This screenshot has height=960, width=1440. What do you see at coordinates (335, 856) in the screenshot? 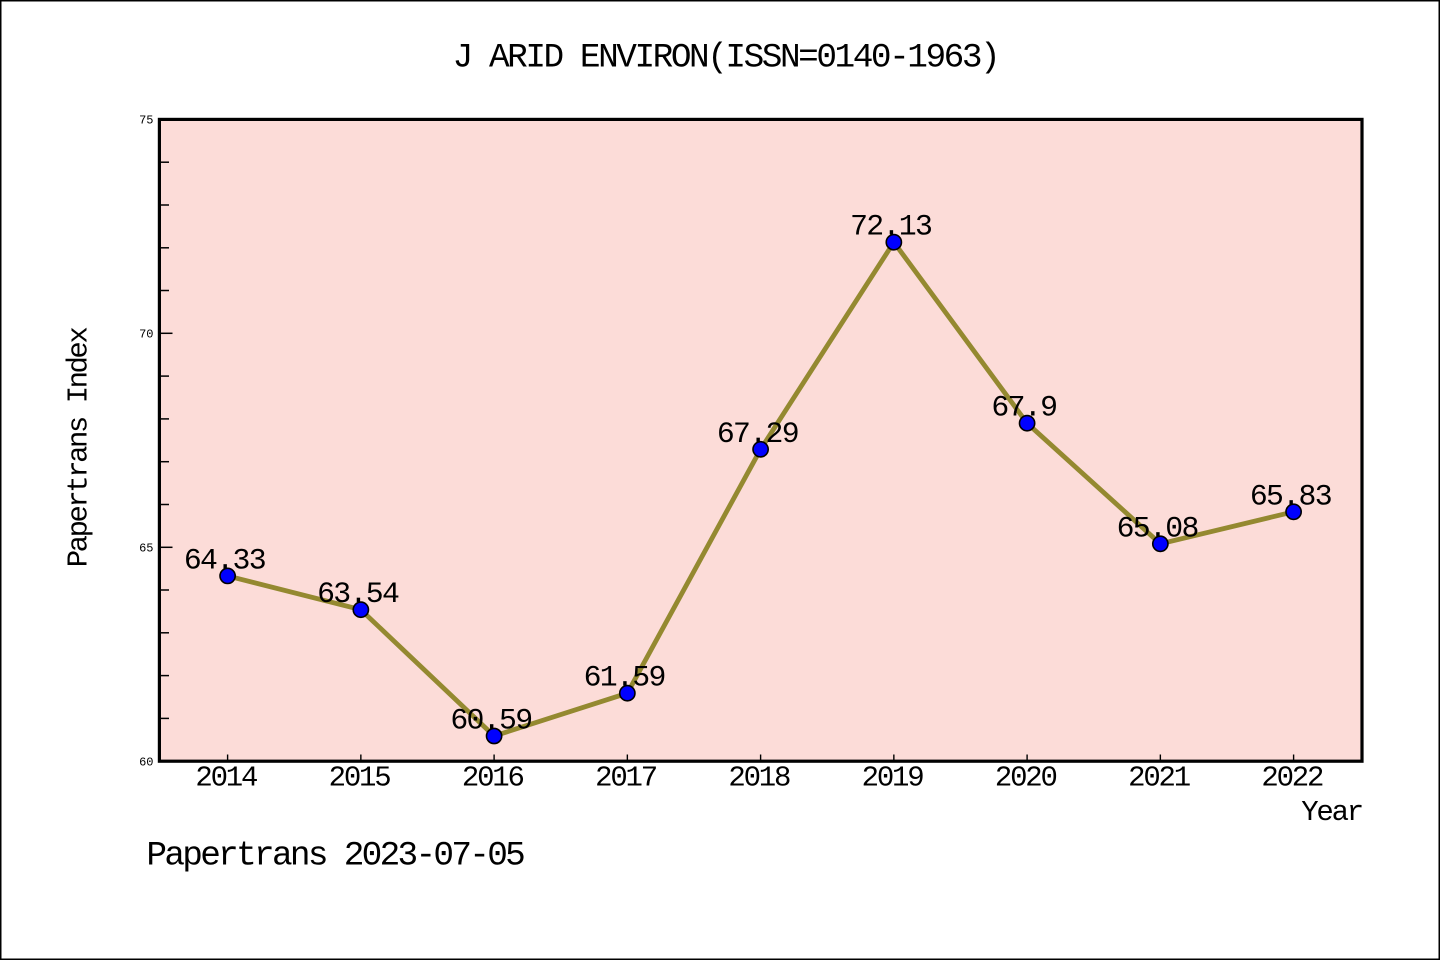
I see `svg-text: Papertrans 2023-07-05` at bounding box center [335, 856].